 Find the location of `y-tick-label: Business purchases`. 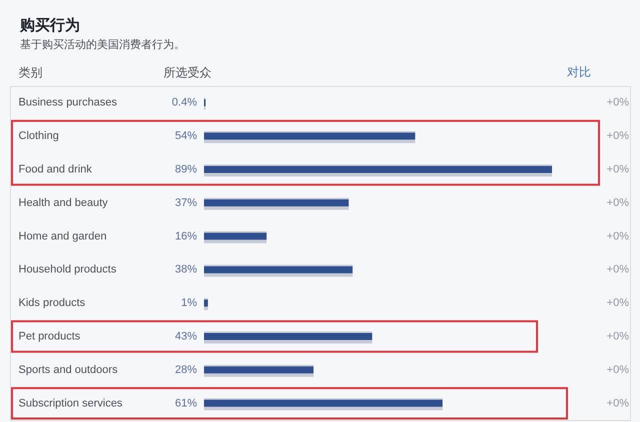

y-tick-label: Business purchases is located at coordinates (68, 102).